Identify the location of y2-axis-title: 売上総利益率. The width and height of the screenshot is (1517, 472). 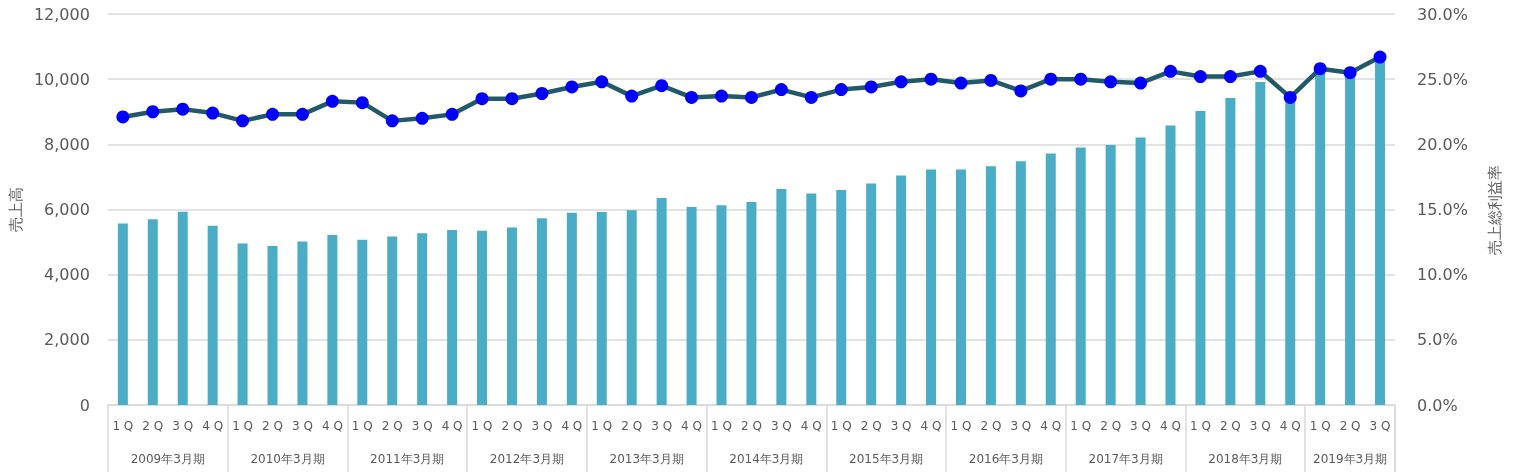
(1494, 209).